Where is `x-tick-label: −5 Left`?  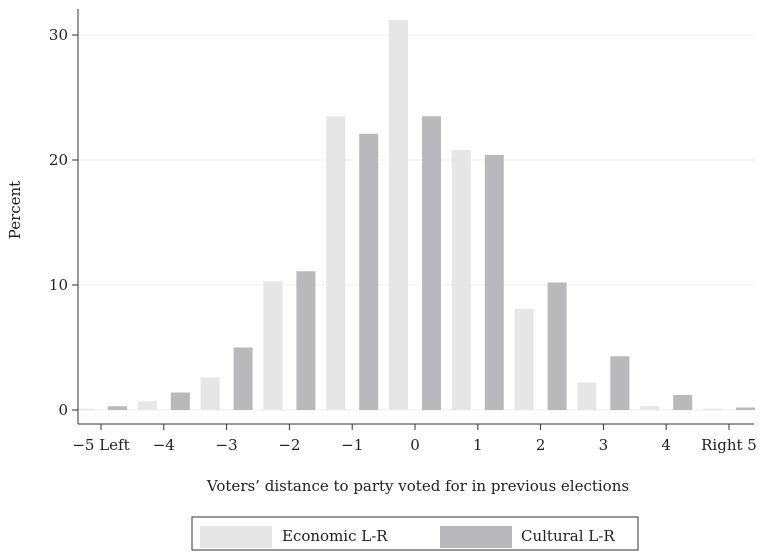
x-tick-label: −5 Left is located at coordinates (100, 445).